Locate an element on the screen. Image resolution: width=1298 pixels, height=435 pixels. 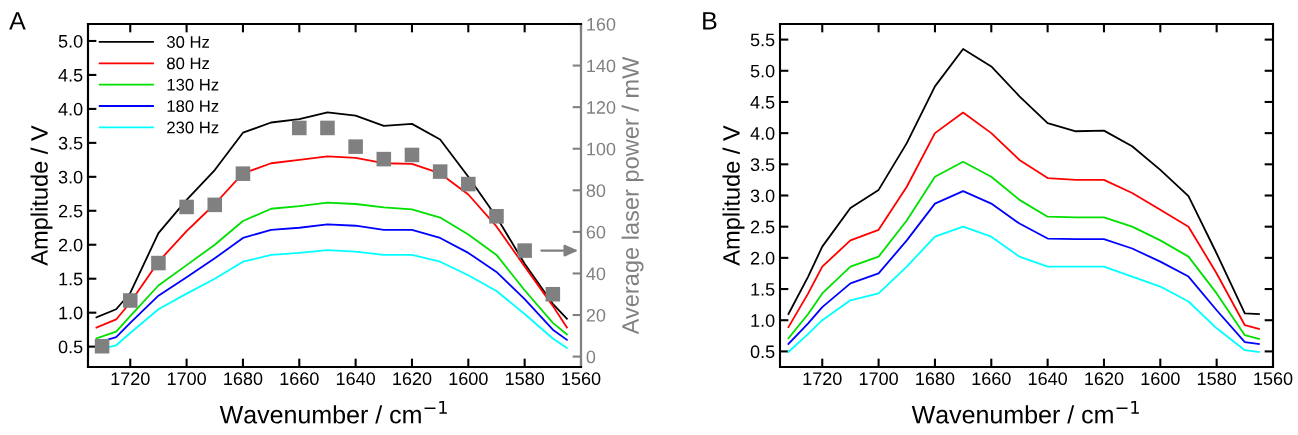
legend-label: 230 Hz is located at coordinates (193, 127).